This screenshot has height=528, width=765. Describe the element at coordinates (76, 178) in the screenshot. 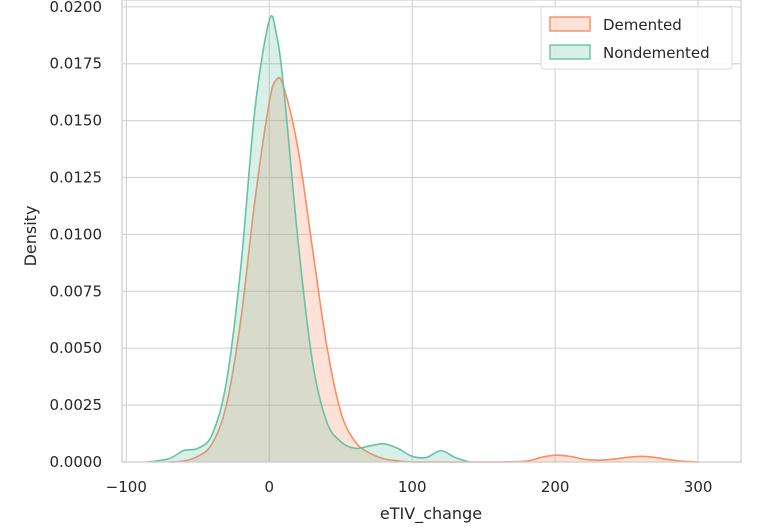

I see `y-tick-label: 0.0125` at that location.